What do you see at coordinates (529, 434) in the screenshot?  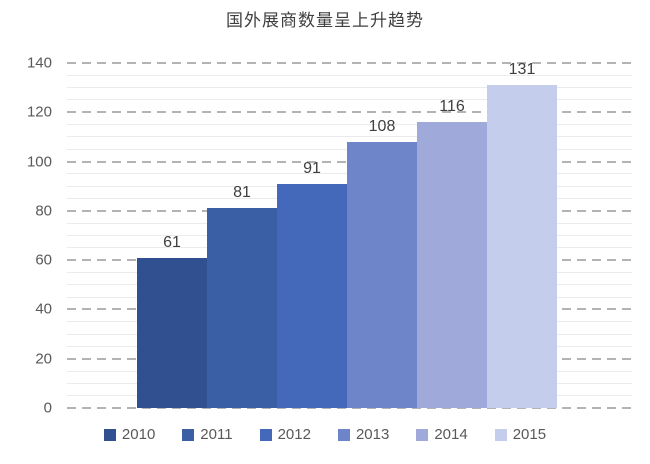 I see `legend-label: 2015` at bounding box center [529, 434].